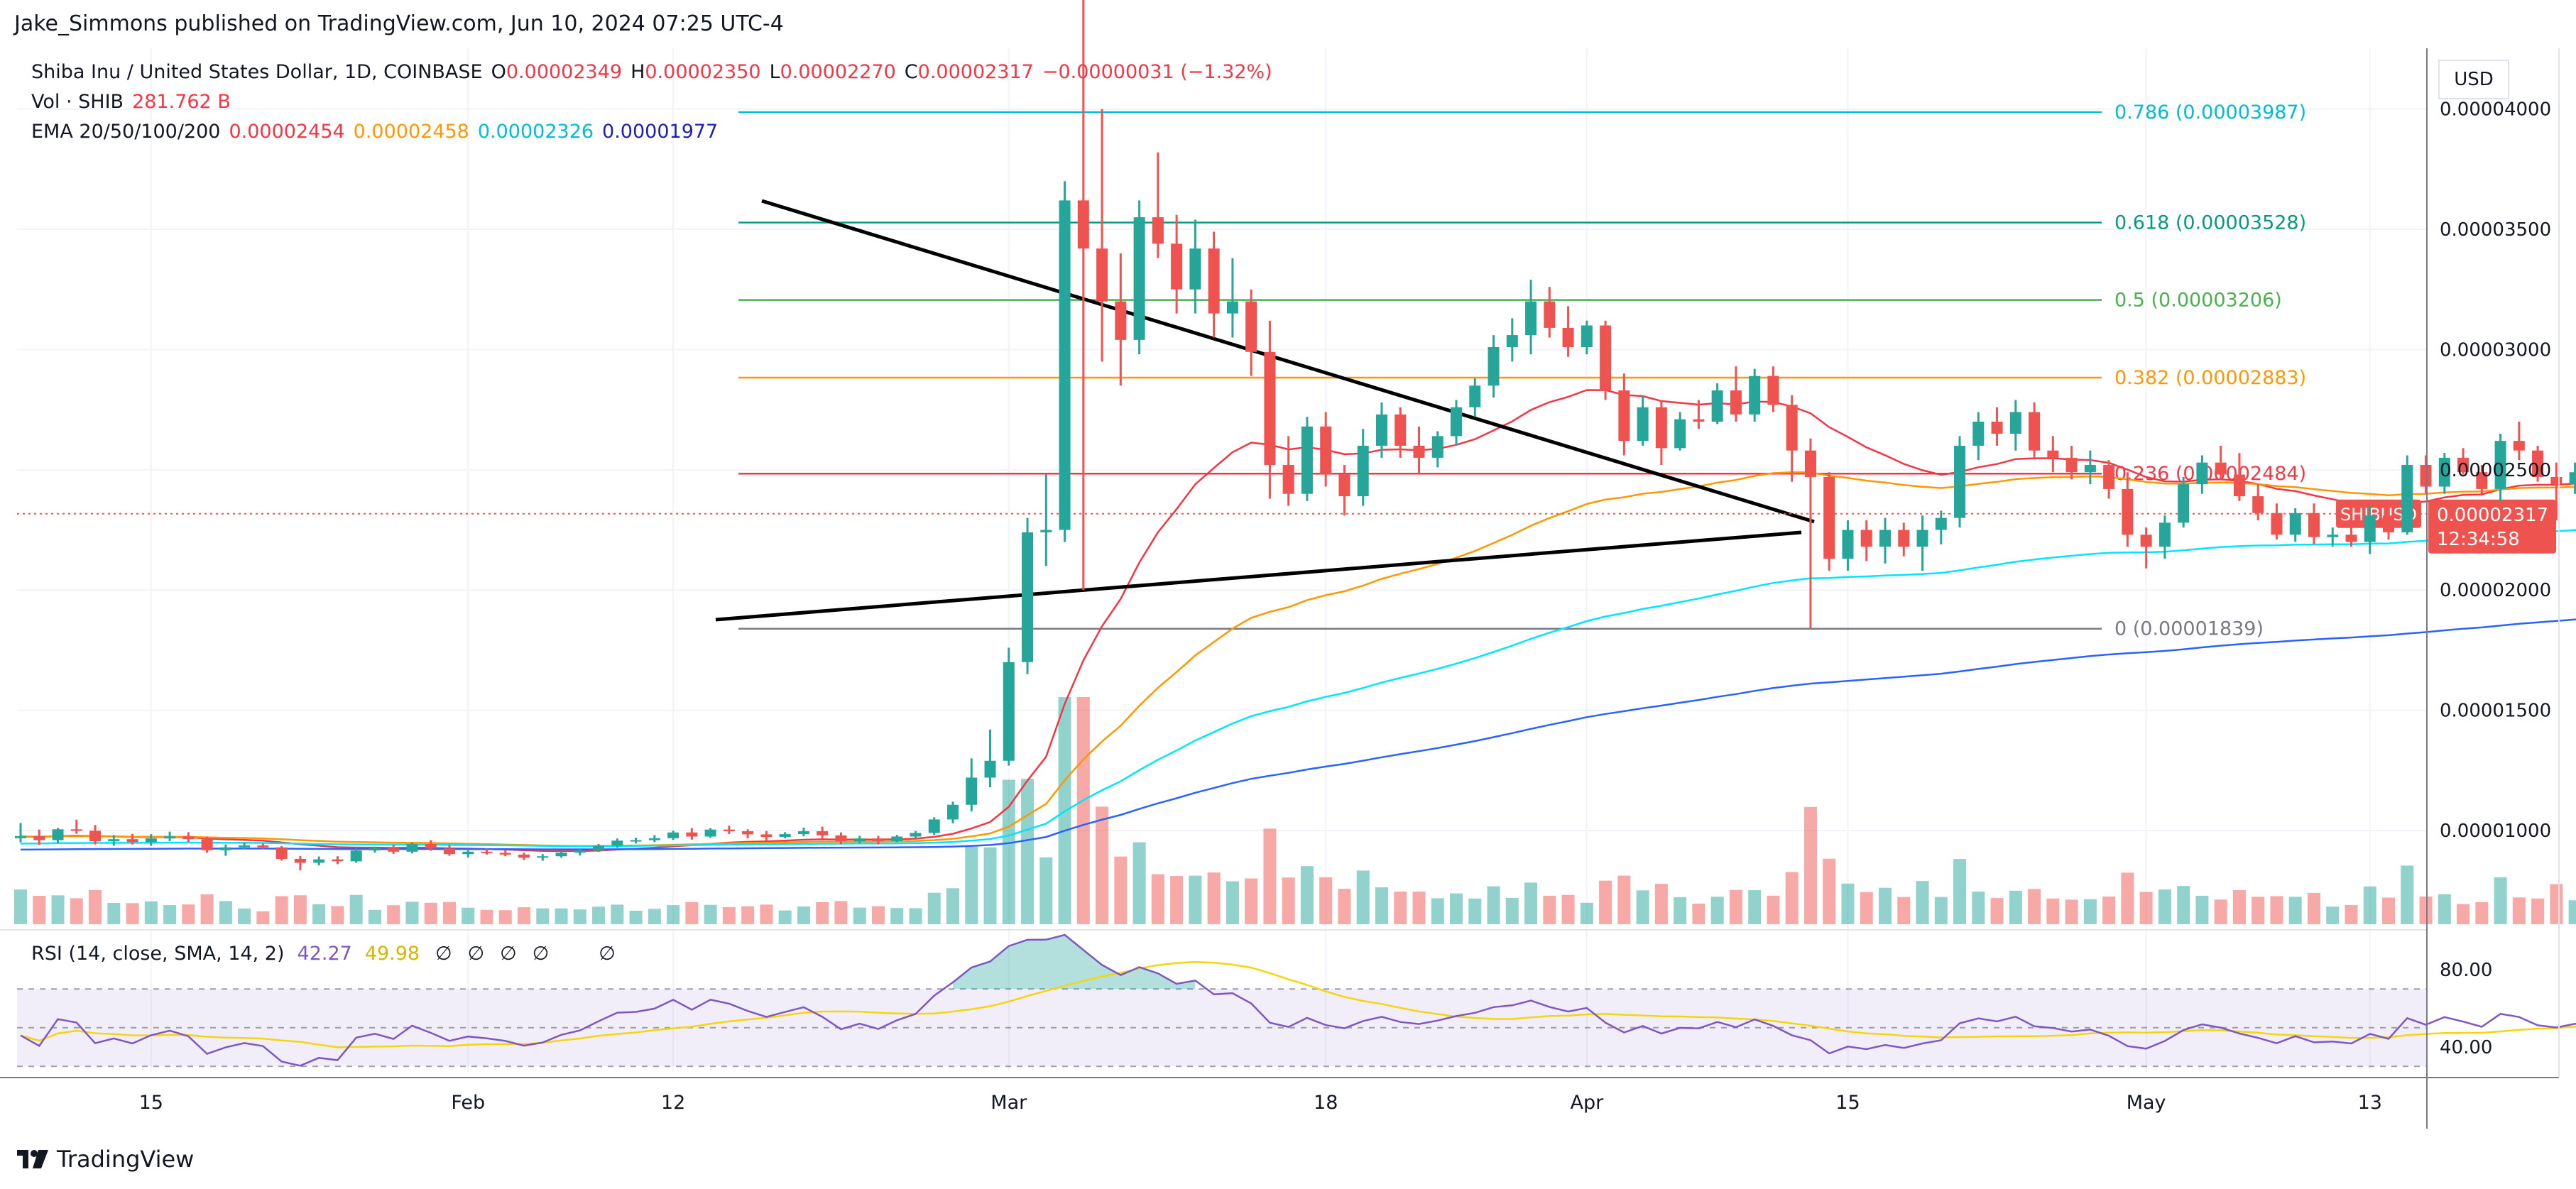 The image size is (2576, 1189). Describe the element at coordinates (1296, 1001) in the screenshot. I see `rsi-pane` at that location.